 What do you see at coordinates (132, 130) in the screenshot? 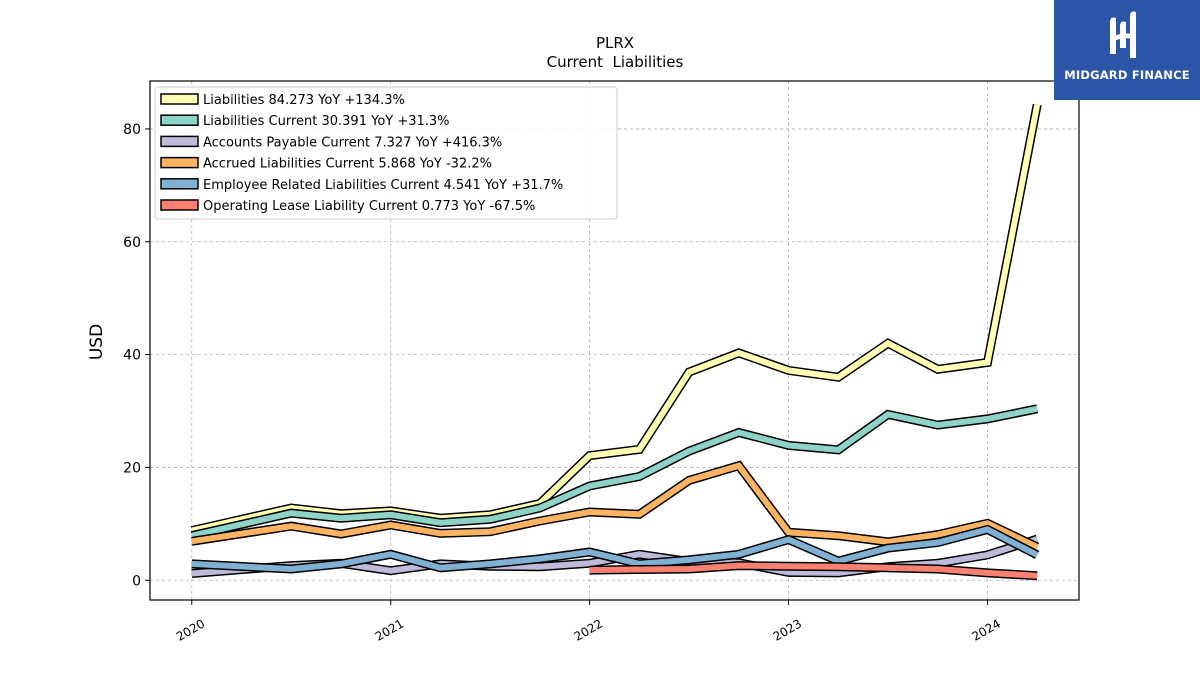
I see `y-tick-label: 80` at bounding box center [132, 130].